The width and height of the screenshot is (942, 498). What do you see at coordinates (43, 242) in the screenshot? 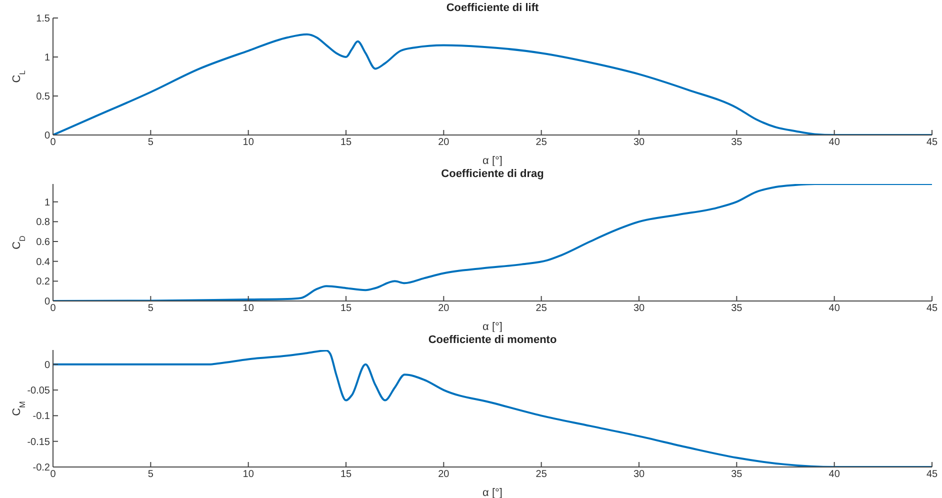
I see `y-tick-label: 0.6` at bounding box center [43, 242].